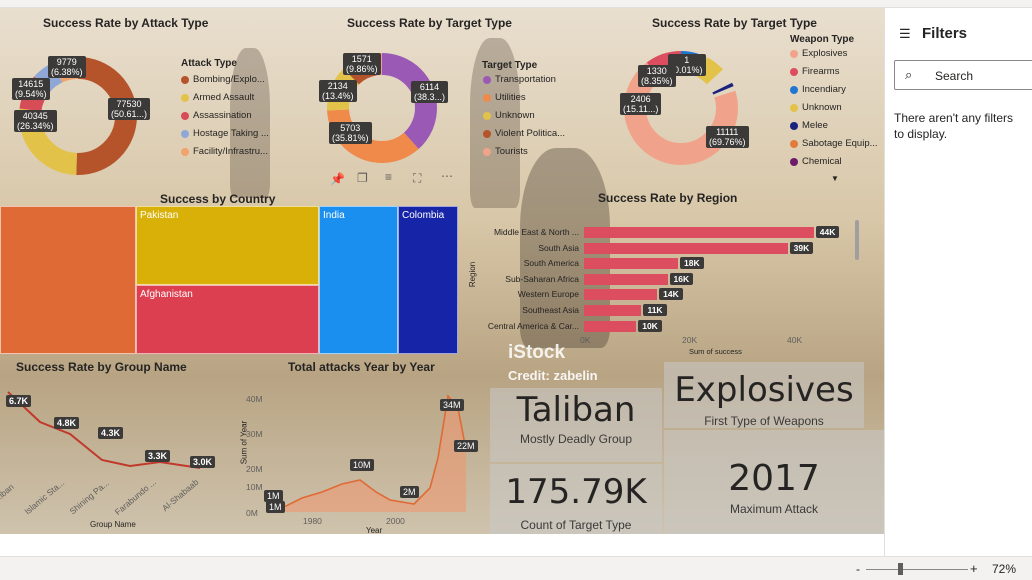 The image size is (1032, 580). Describe the element at coordinates (715, 351) in the screenshot. I see `region-x-axis-label: Sum of success` at that location.